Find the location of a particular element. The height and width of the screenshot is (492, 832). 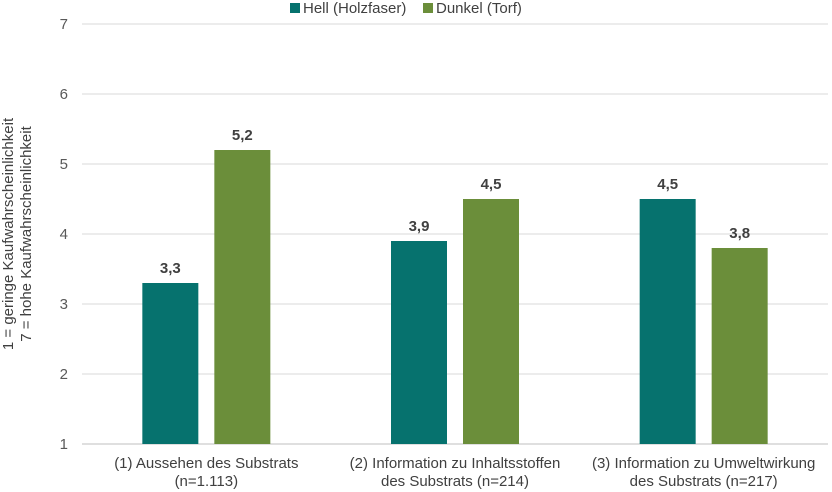

data-label: 3,8 is located at coordinates (739, 233).